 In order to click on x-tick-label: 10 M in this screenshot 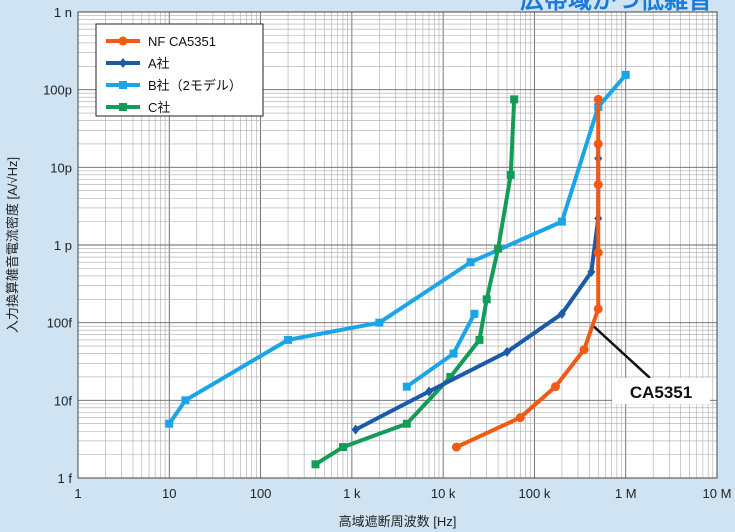, I will do `click(717, 493)`.